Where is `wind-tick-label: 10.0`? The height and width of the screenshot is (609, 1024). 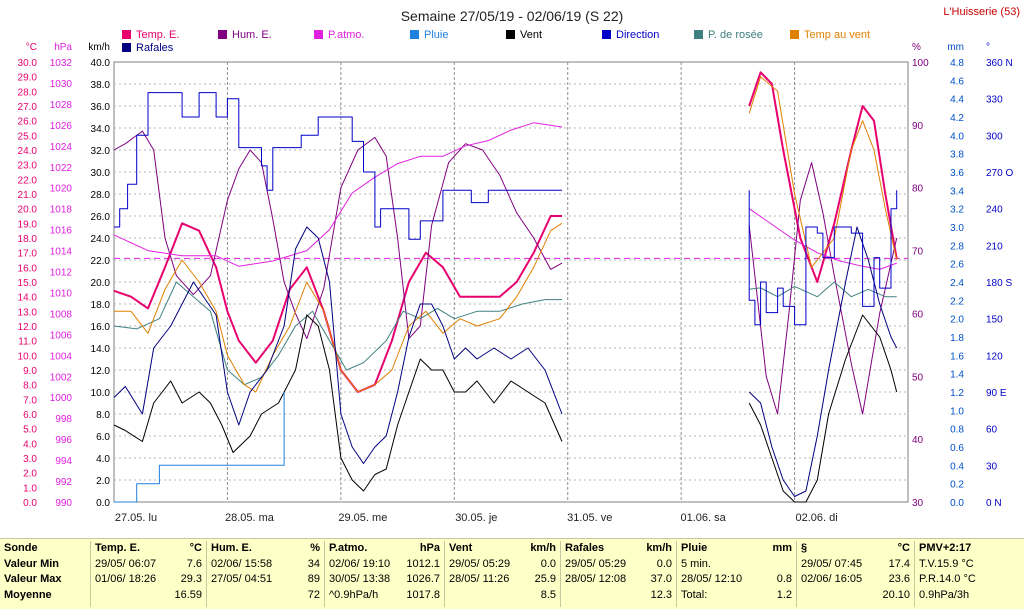
wind-tick-label: 10.0 is located at coordinates (101, 393).